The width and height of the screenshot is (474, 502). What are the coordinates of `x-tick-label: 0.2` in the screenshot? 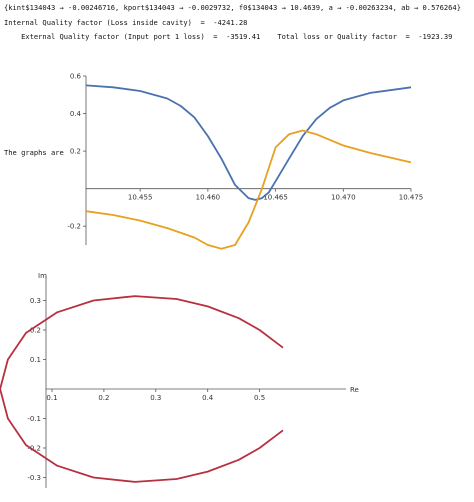 It's located at (103, 398).